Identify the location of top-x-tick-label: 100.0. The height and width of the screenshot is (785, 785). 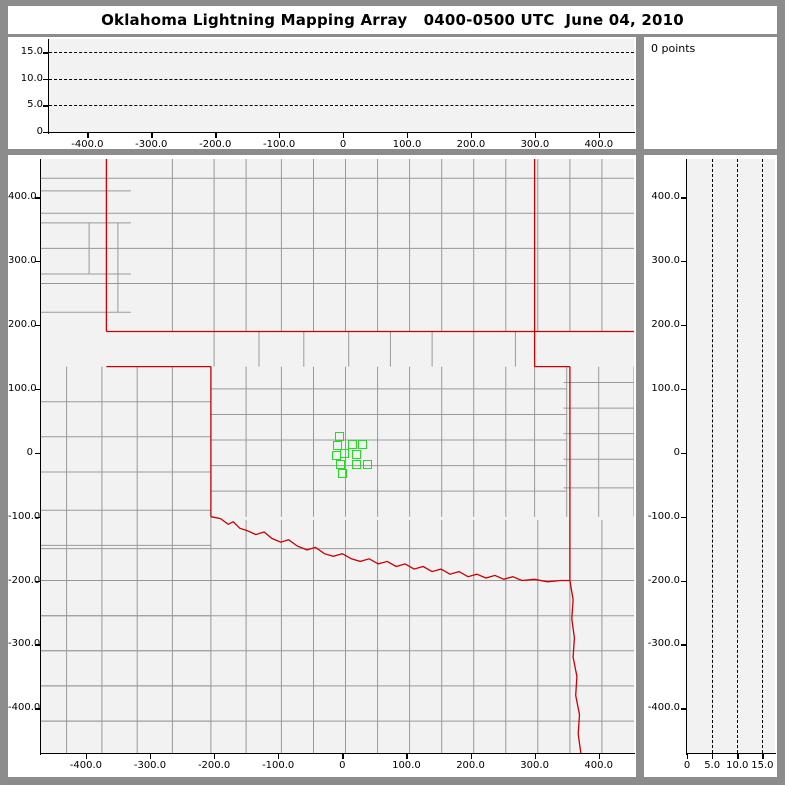
(407, 144).